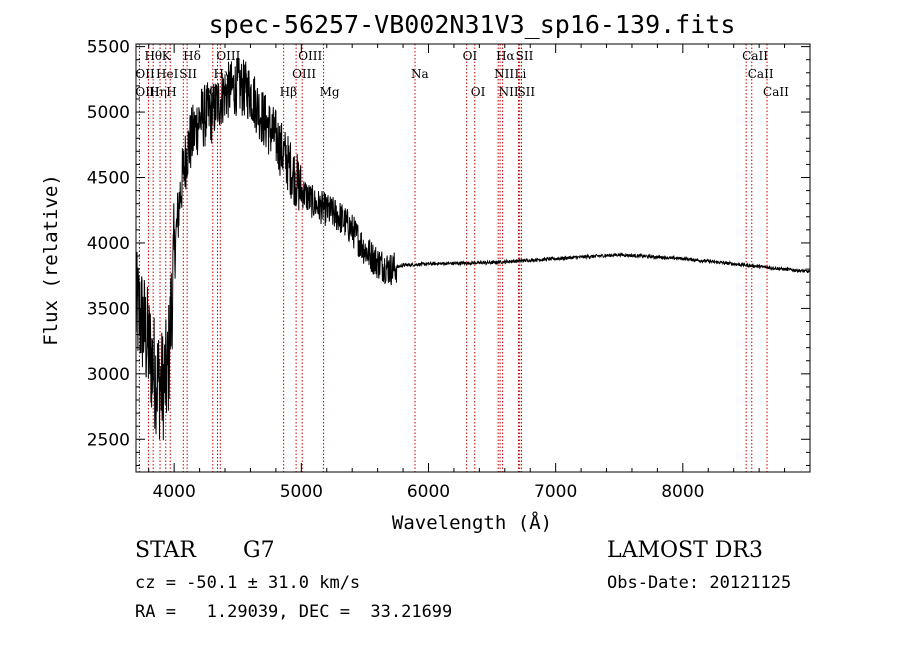  What do you see at coordinates (167, 56) in the screenshot?
I see `line-label-1: K` at bounding box center [167, 56].